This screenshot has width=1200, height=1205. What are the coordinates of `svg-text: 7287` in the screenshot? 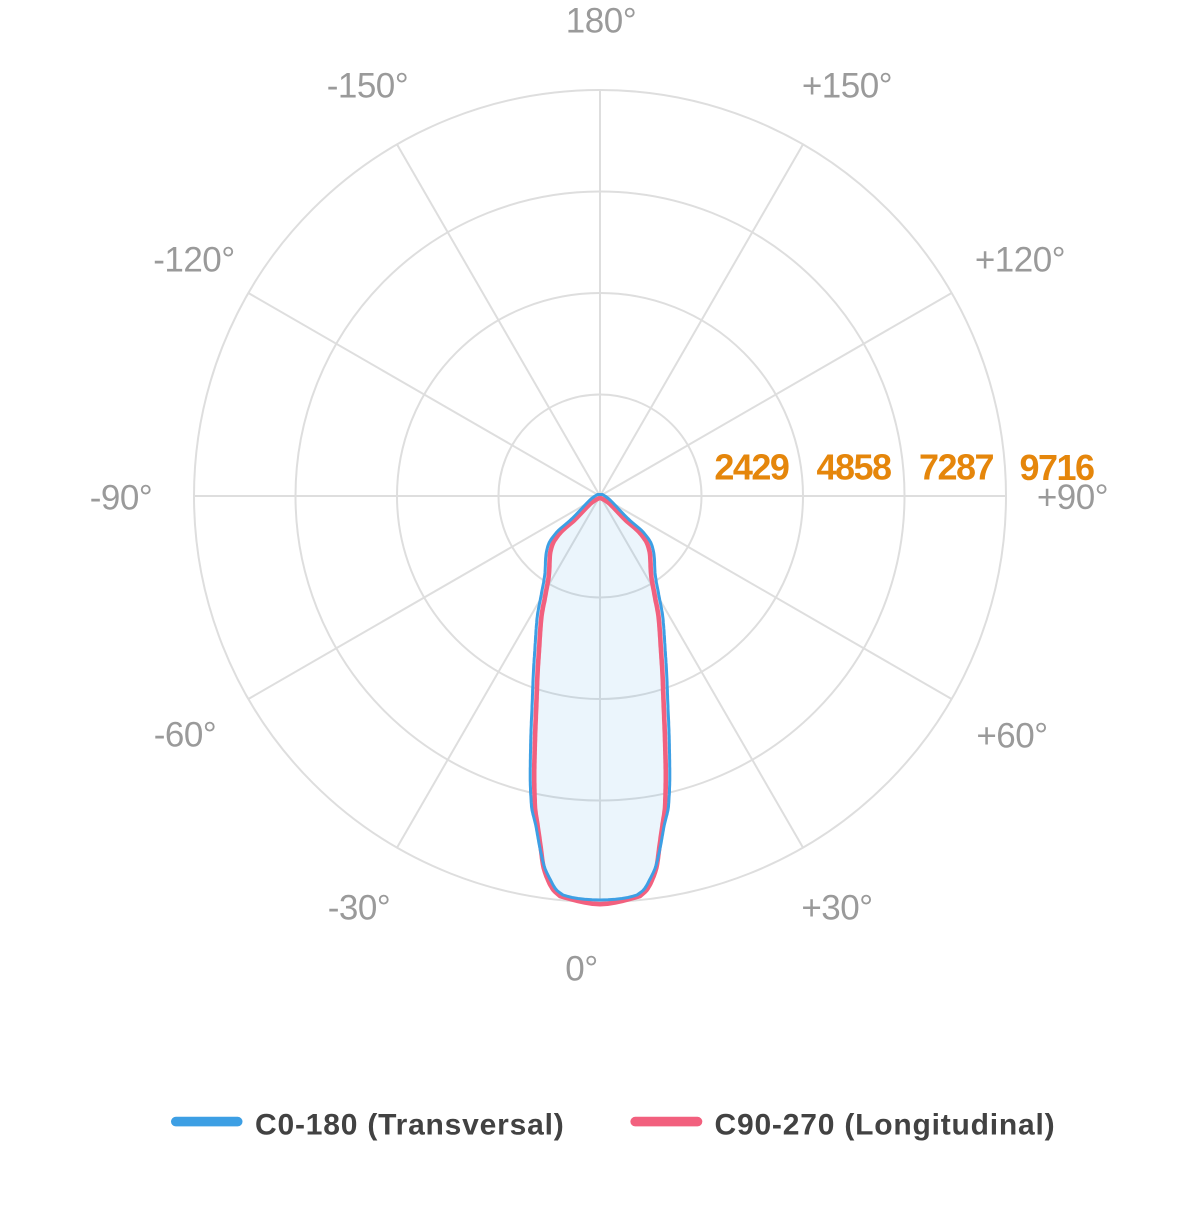 It's located at (956, 467).